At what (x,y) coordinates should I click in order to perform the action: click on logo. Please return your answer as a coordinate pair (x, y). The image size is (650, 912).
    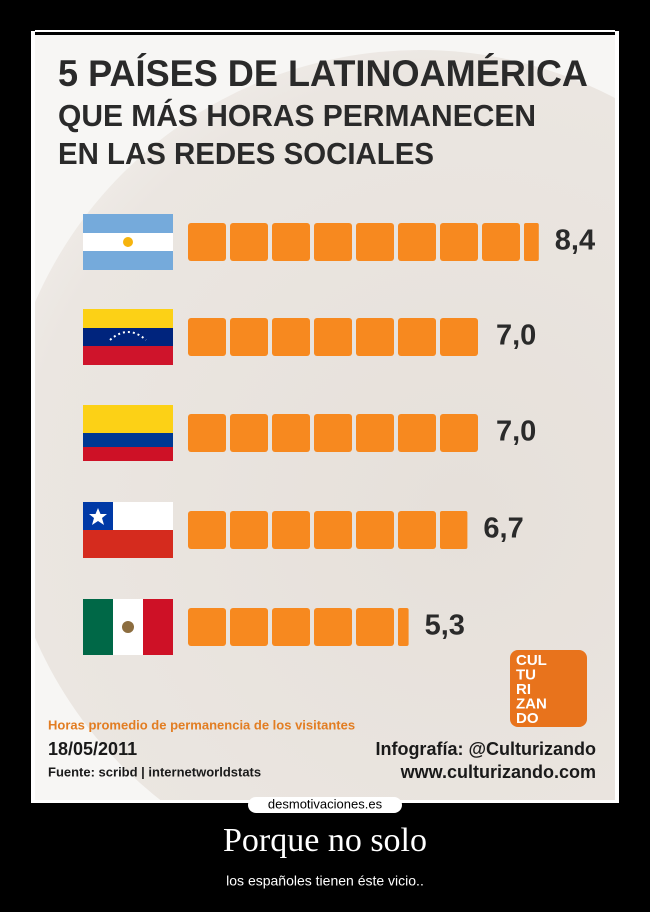
    Looking at the image, I should click on (548, 688).